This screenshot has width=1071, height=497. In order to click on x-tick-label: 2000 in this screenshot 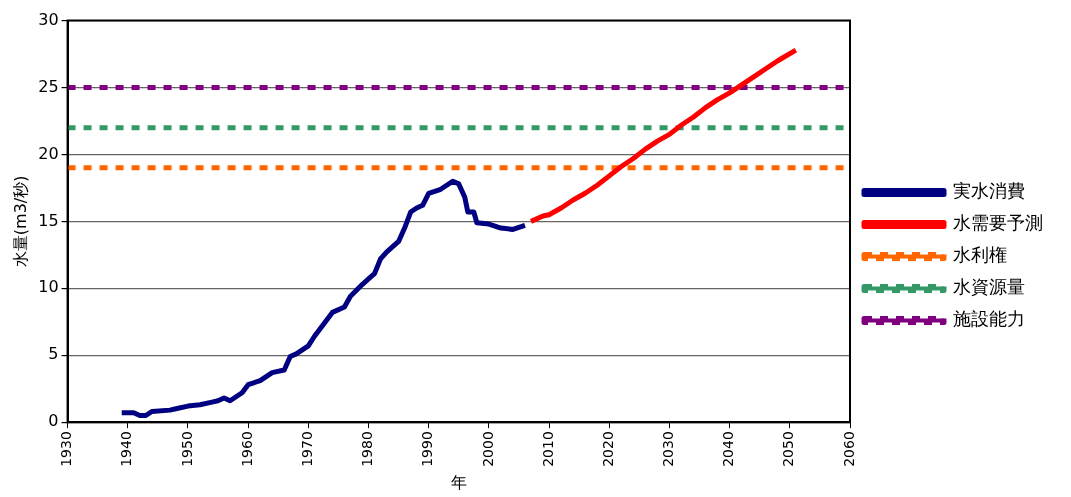, I will do `click(487, 449)`.